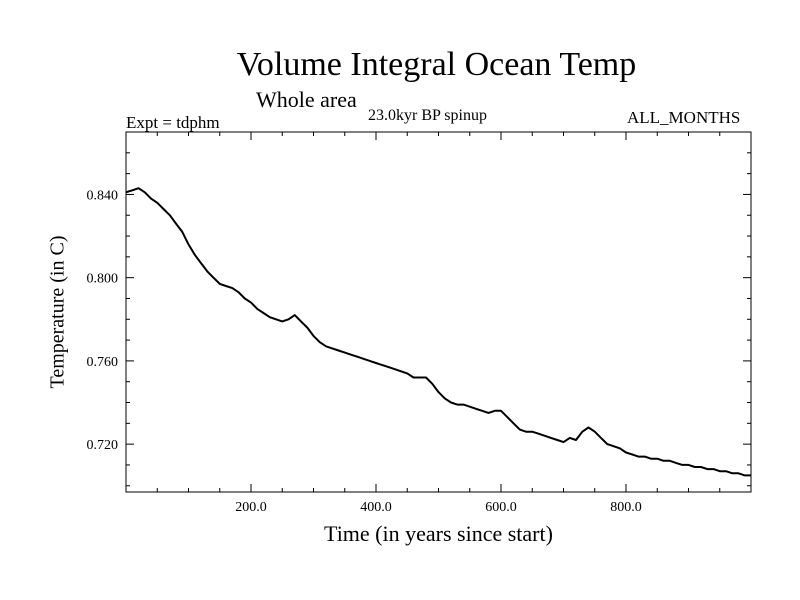 The height and width of the screenshot is (600, 800). I want to click on annotation-right: ALL_MONTHS, so click(684, 117).